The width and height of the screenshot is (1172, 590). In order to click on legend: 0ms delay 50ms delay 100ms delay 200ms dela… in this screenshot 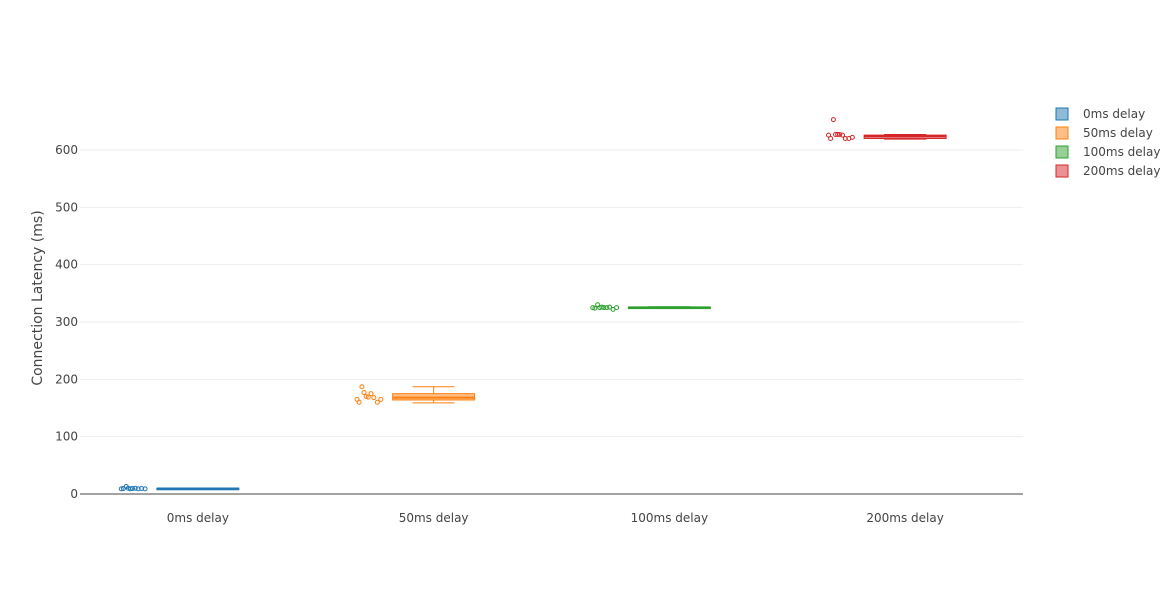, I will do `click(1107, 142)`.